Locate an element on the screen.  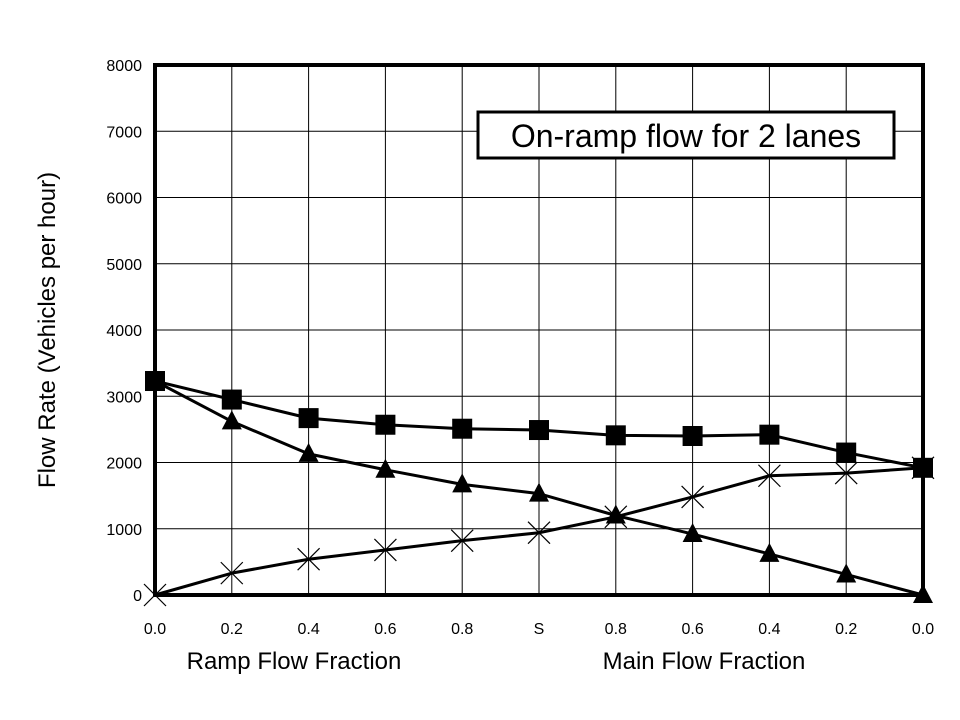
y-tick-label: 8000 is located at coordinates (124, 66).